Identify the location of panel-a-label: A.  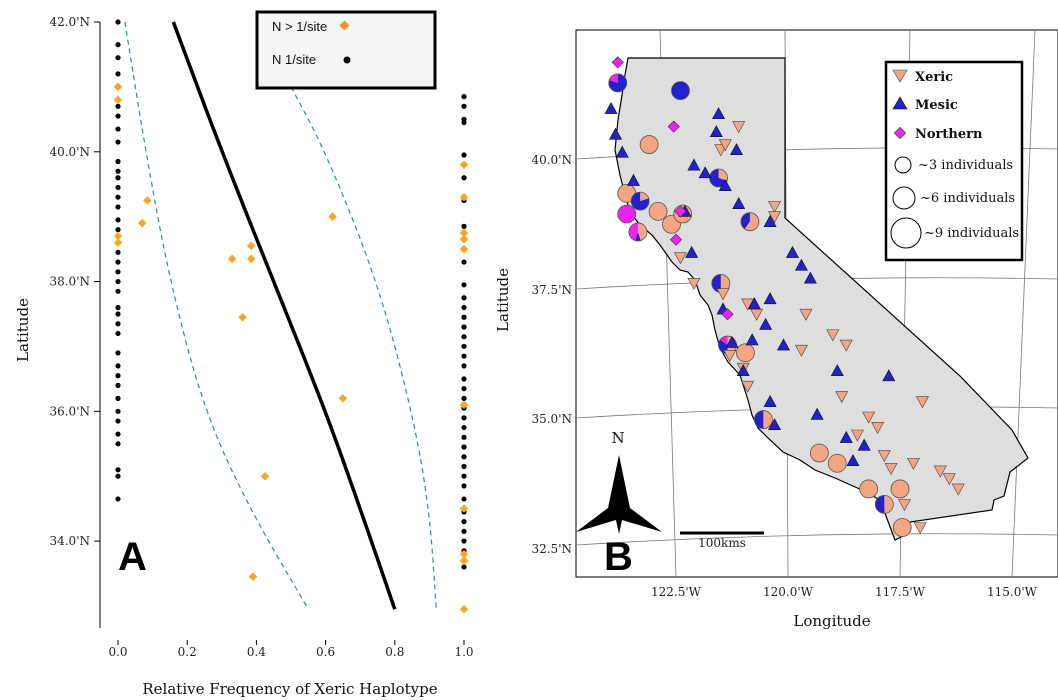
(132, 557).